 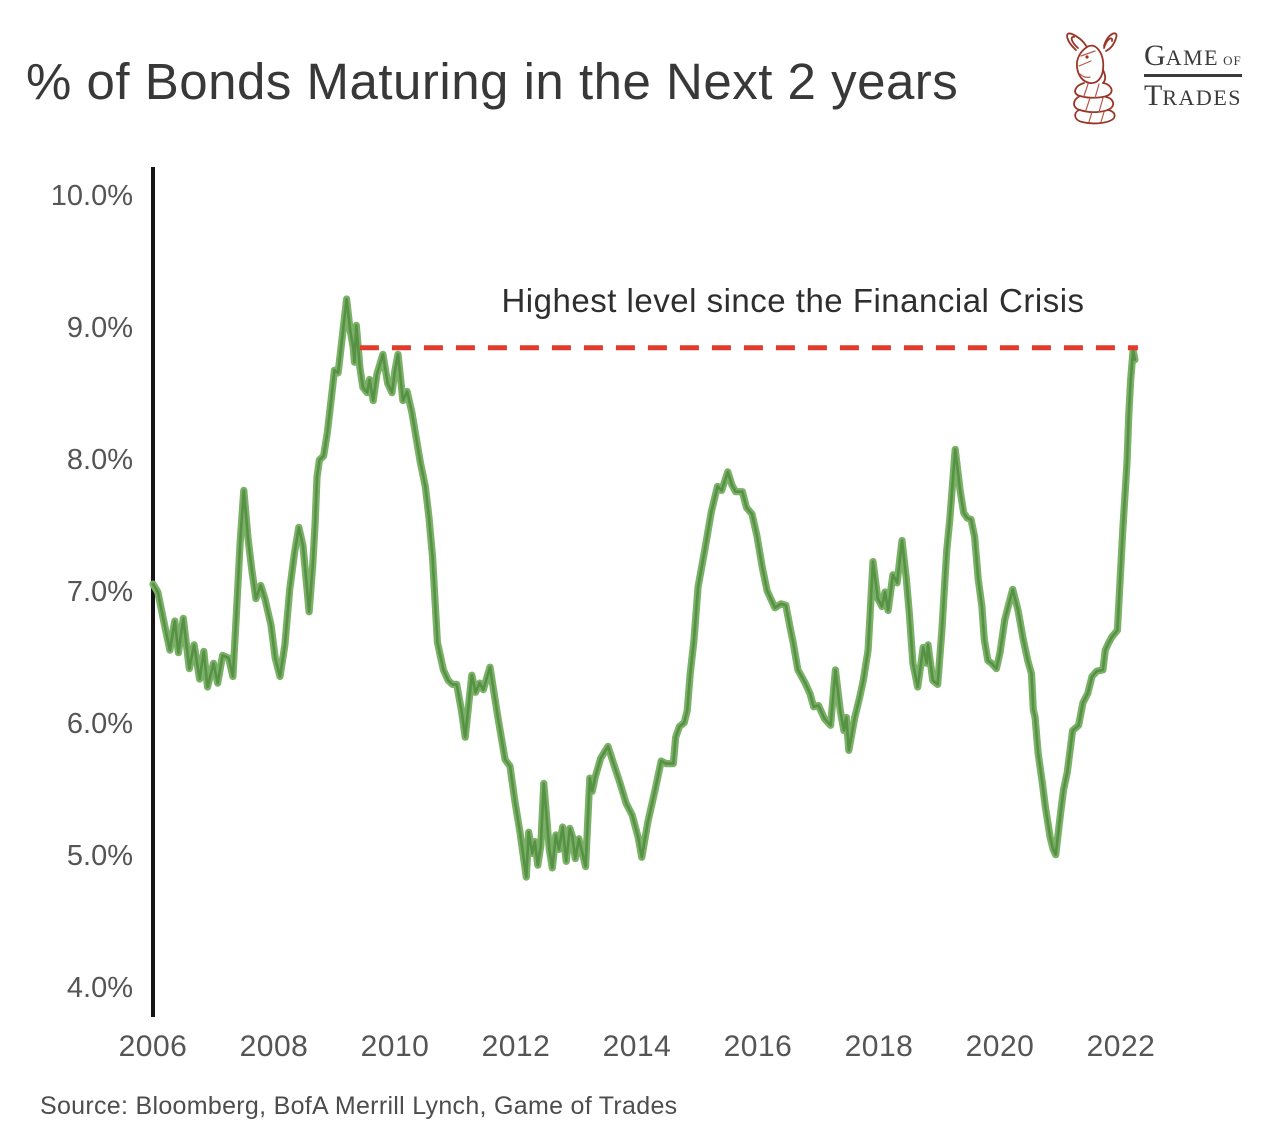 I want to click on x-tick-label: 2020, so click(x=1000, y=1046).